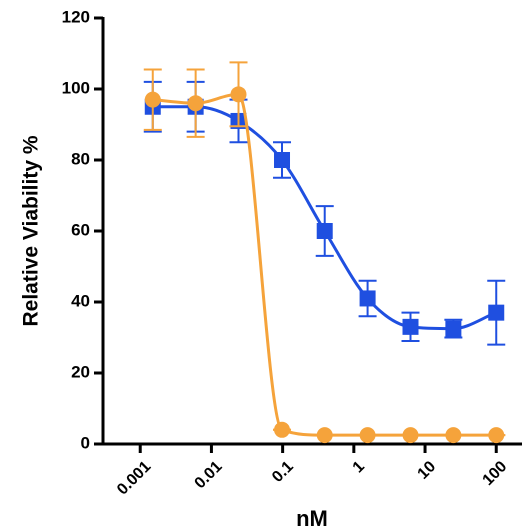 Image resolution: width=522 pixels, height=532 pixels. Describe the element at coordinates (85, 442) in the screenshot. I see `y-tick-label: 0` at that location.